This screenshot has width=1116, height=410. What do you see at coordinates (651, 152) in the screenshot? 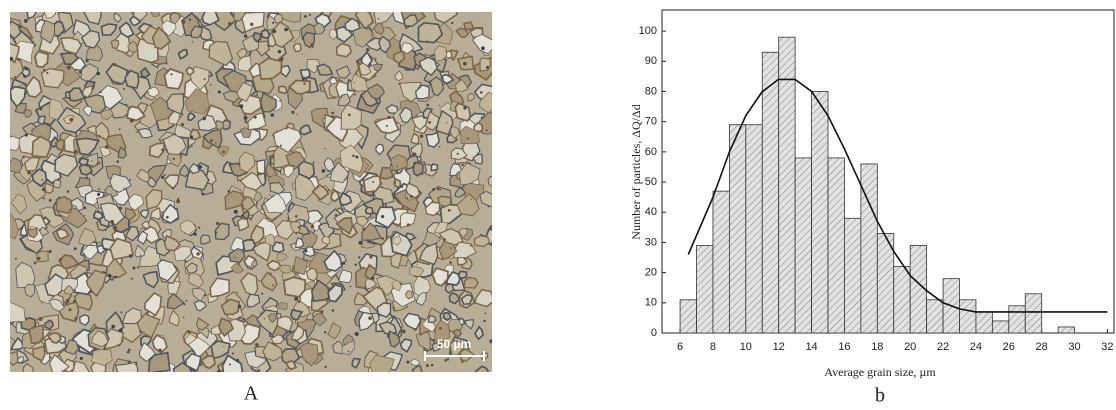
I see `y-tick-label: 60` at bounding box center [651, 152].